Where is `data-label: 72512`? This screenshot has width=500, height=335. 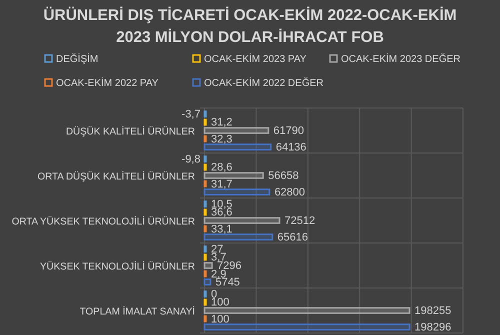 data-label: 72512 is located at coordinates (300, 221).